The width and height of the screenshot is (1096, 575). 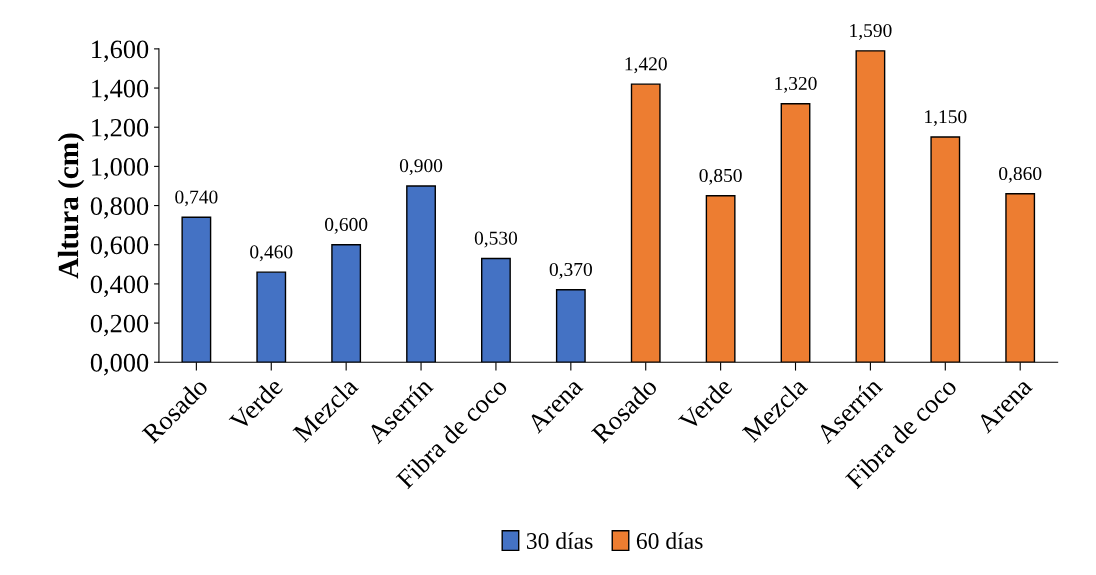 I want to click on y-tick-label: 1,000, so click(x=120, y=169).